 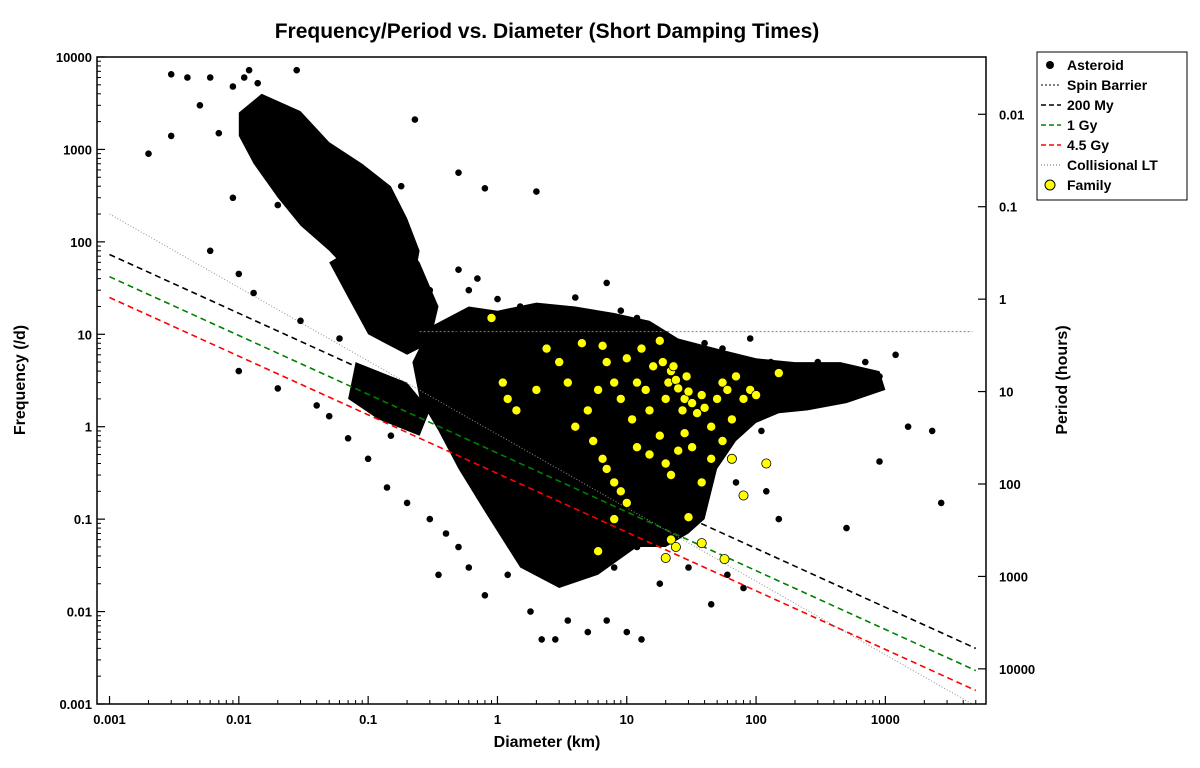 What do you see at coordinates (79, 612) in the screenshot?
I see `y-tick-label: 0.01` at bounding box center [79, 612].